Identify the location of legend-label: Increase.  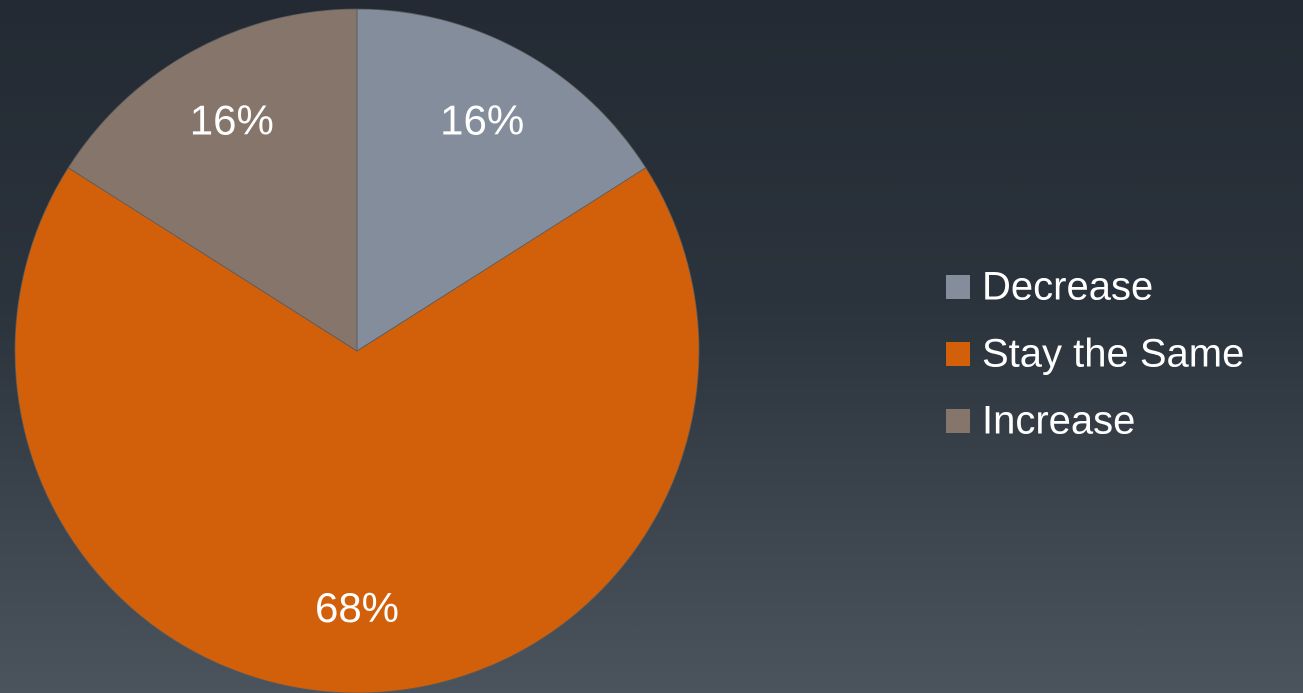
(1058, 421).